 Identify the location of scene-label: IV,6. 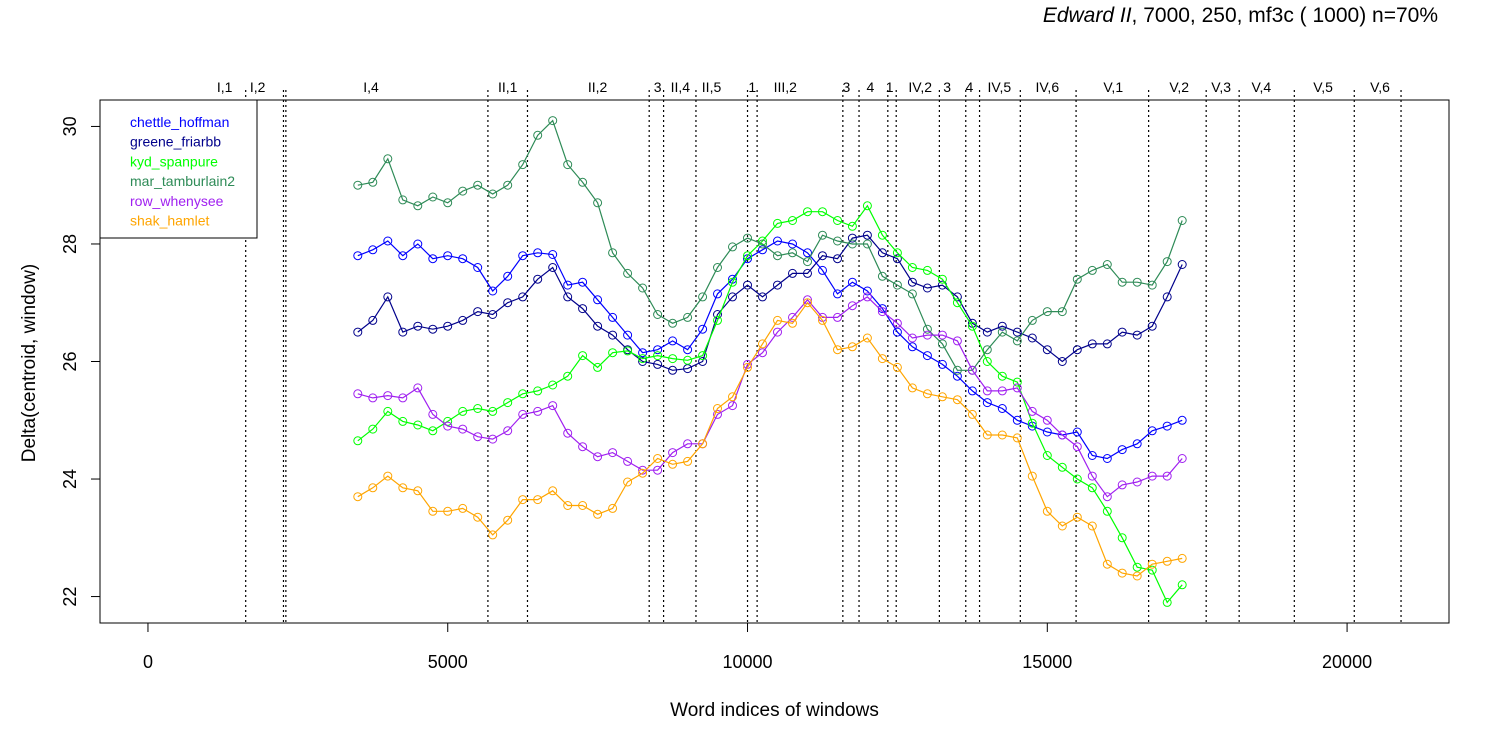
(1047, 87).